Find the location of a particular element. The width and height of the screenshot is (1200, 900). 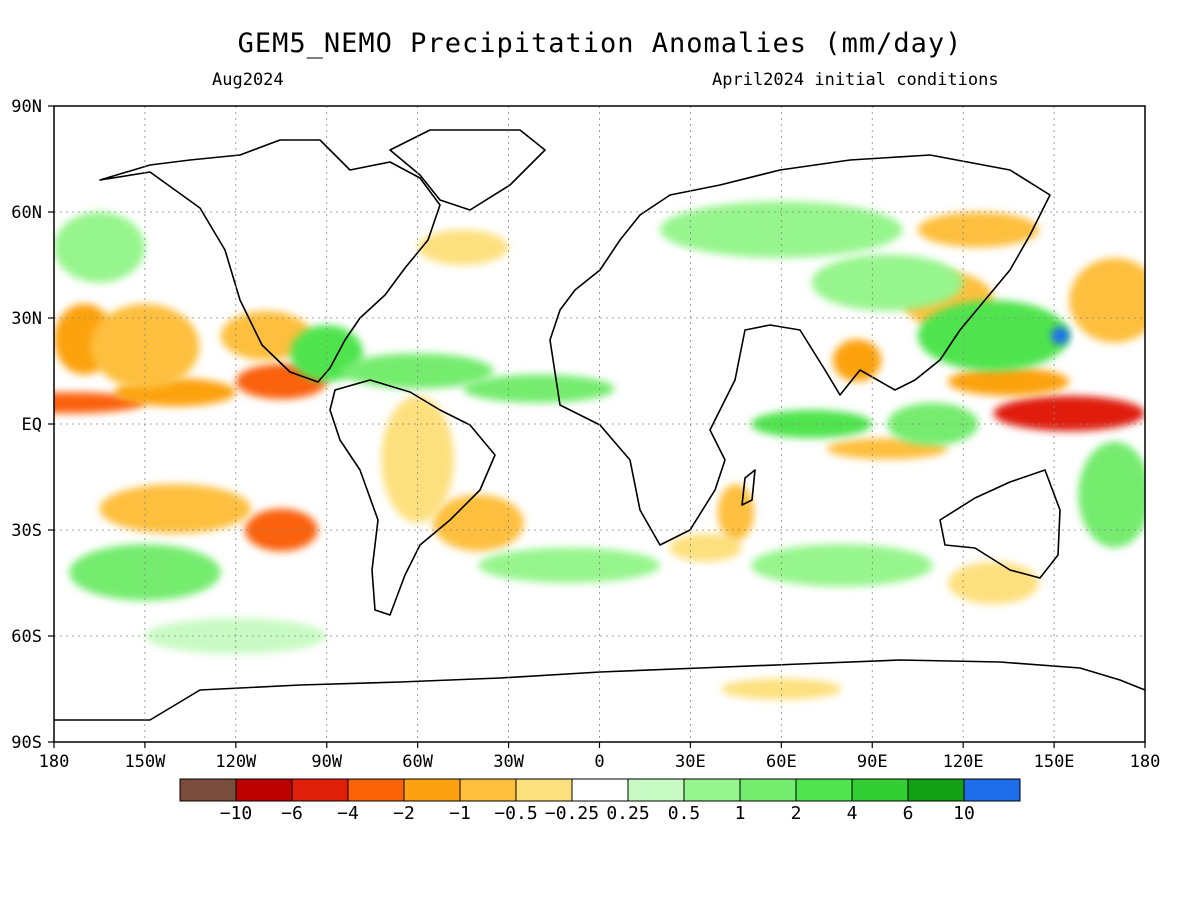

y-tick-label: 30N is located at coordinates (26, 319).